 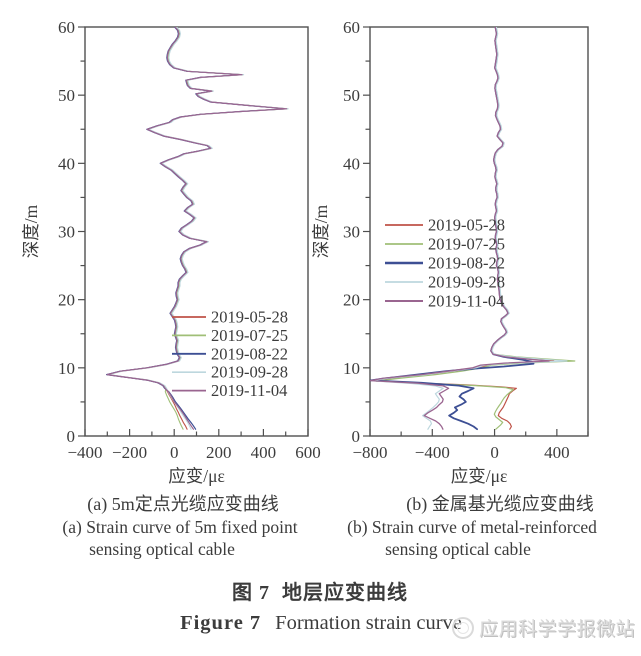 I want to click on caption-a-cn: (a) 5m定点光缆应变曲线, so click(x=183, y=504).